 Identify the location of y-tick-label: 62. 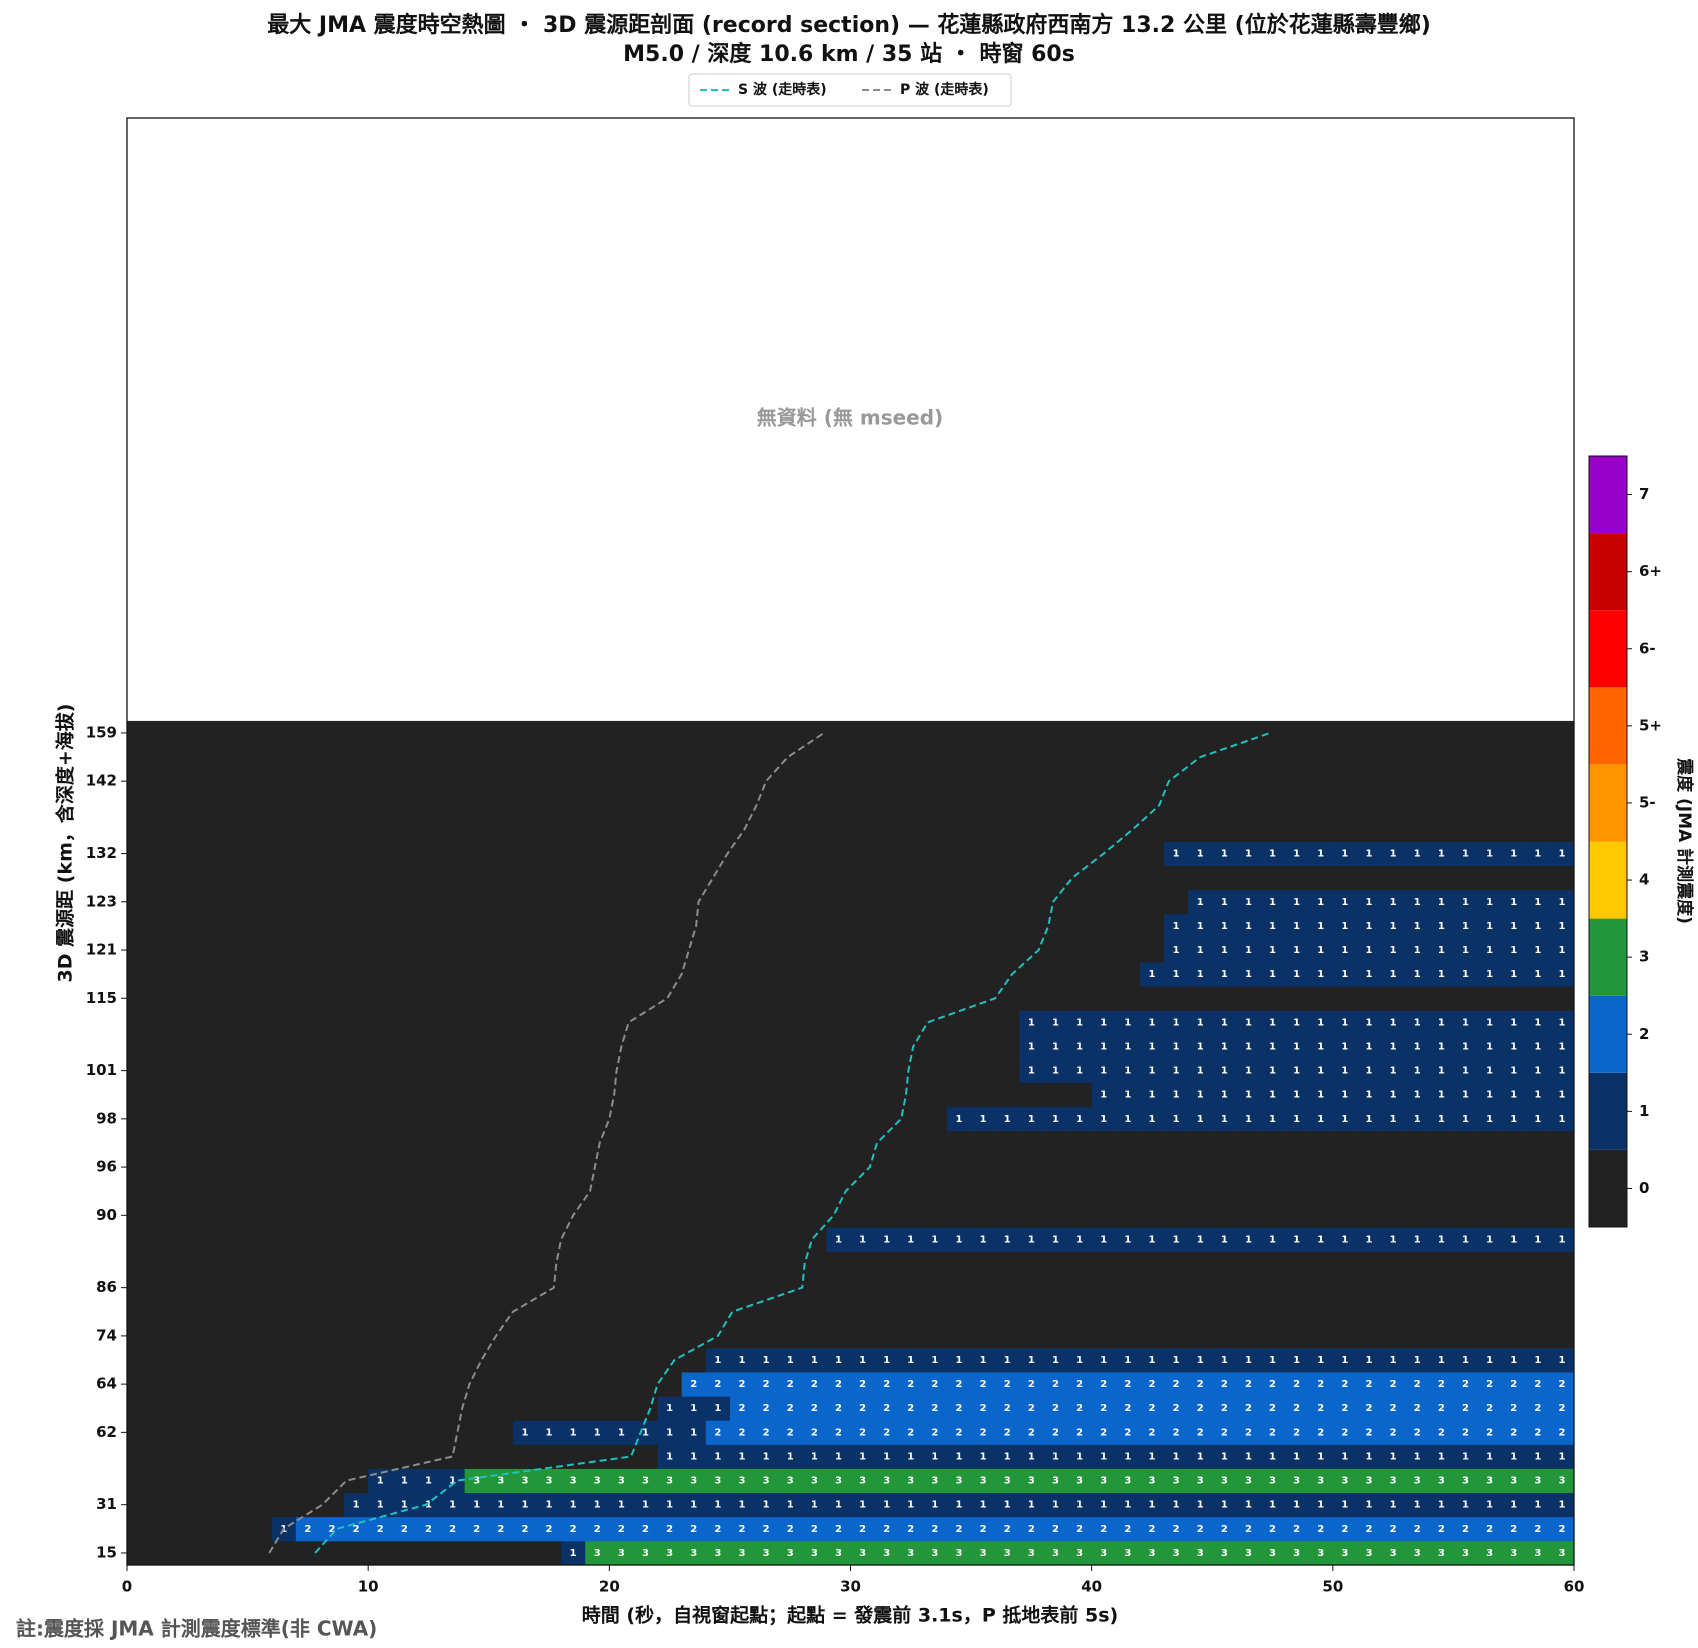
(106, 1432).